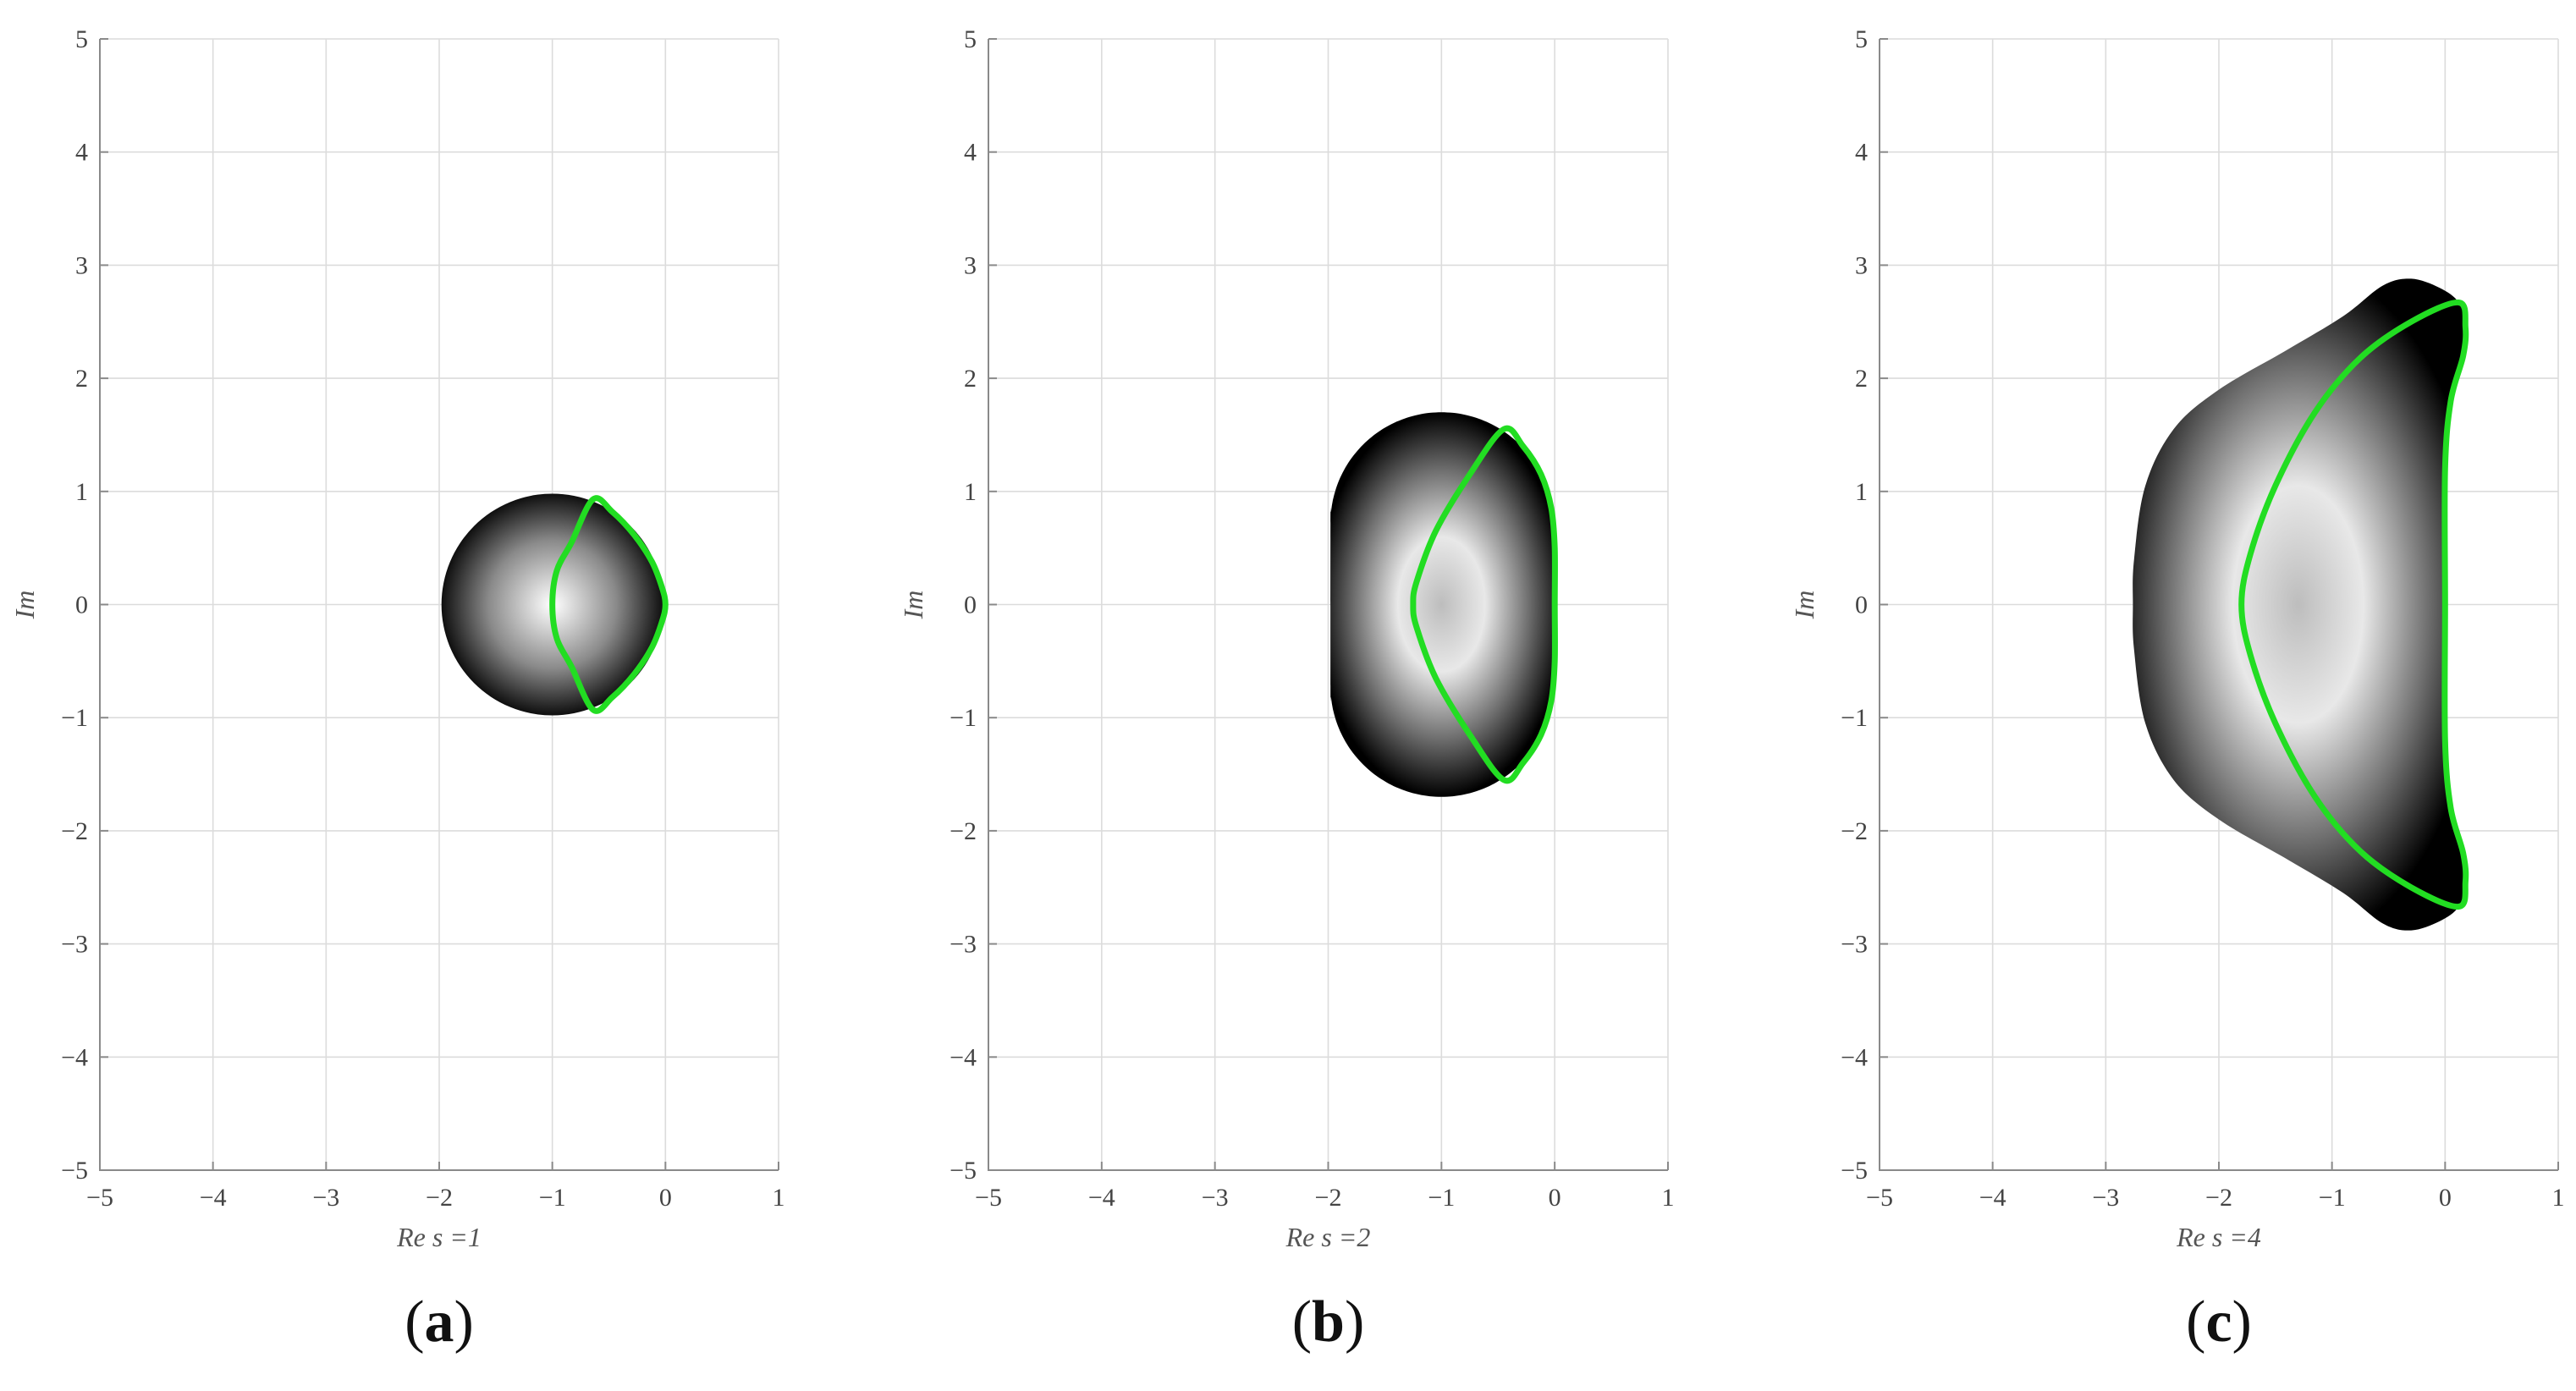 The width and height of the screenshot is (2576, 1391). Describe the element at coordinates (2219, 1322) in the screenshot. I see `panel-label: (c)` at that location.